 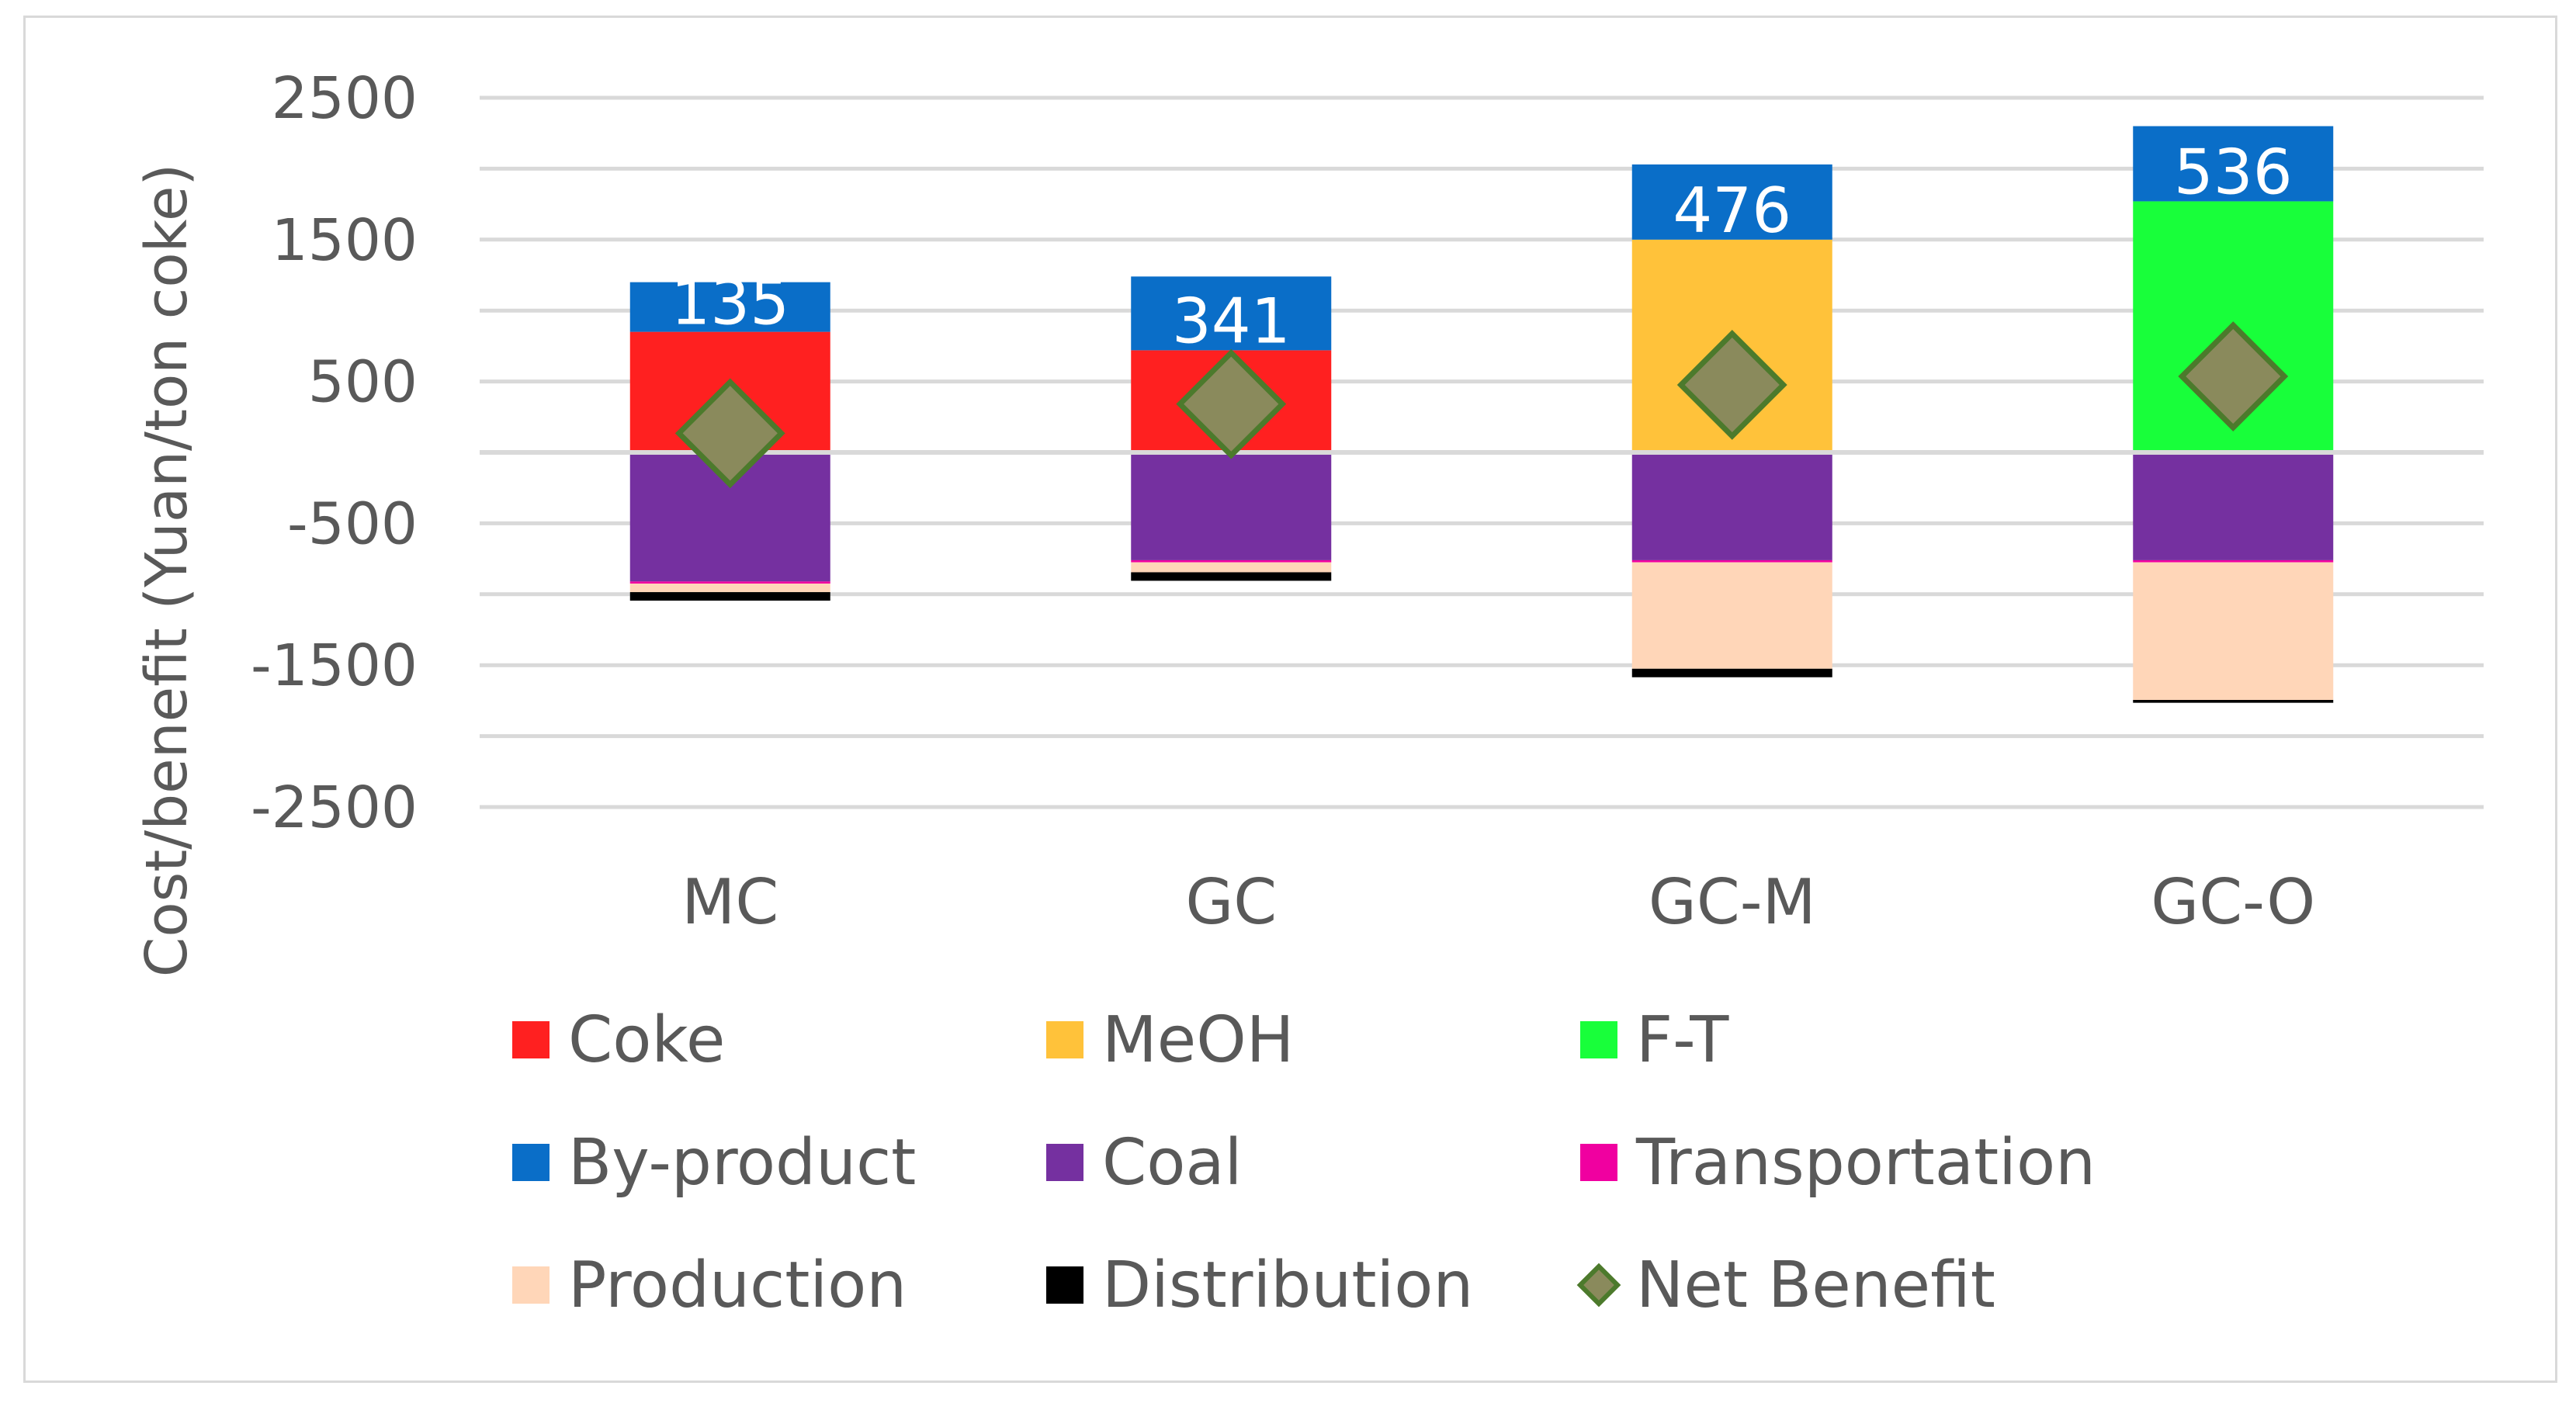 What do you see at coordinates (334, 807) in the screenshot?
I see `y-tick-label: -2500` at bounding box center [334, 807].